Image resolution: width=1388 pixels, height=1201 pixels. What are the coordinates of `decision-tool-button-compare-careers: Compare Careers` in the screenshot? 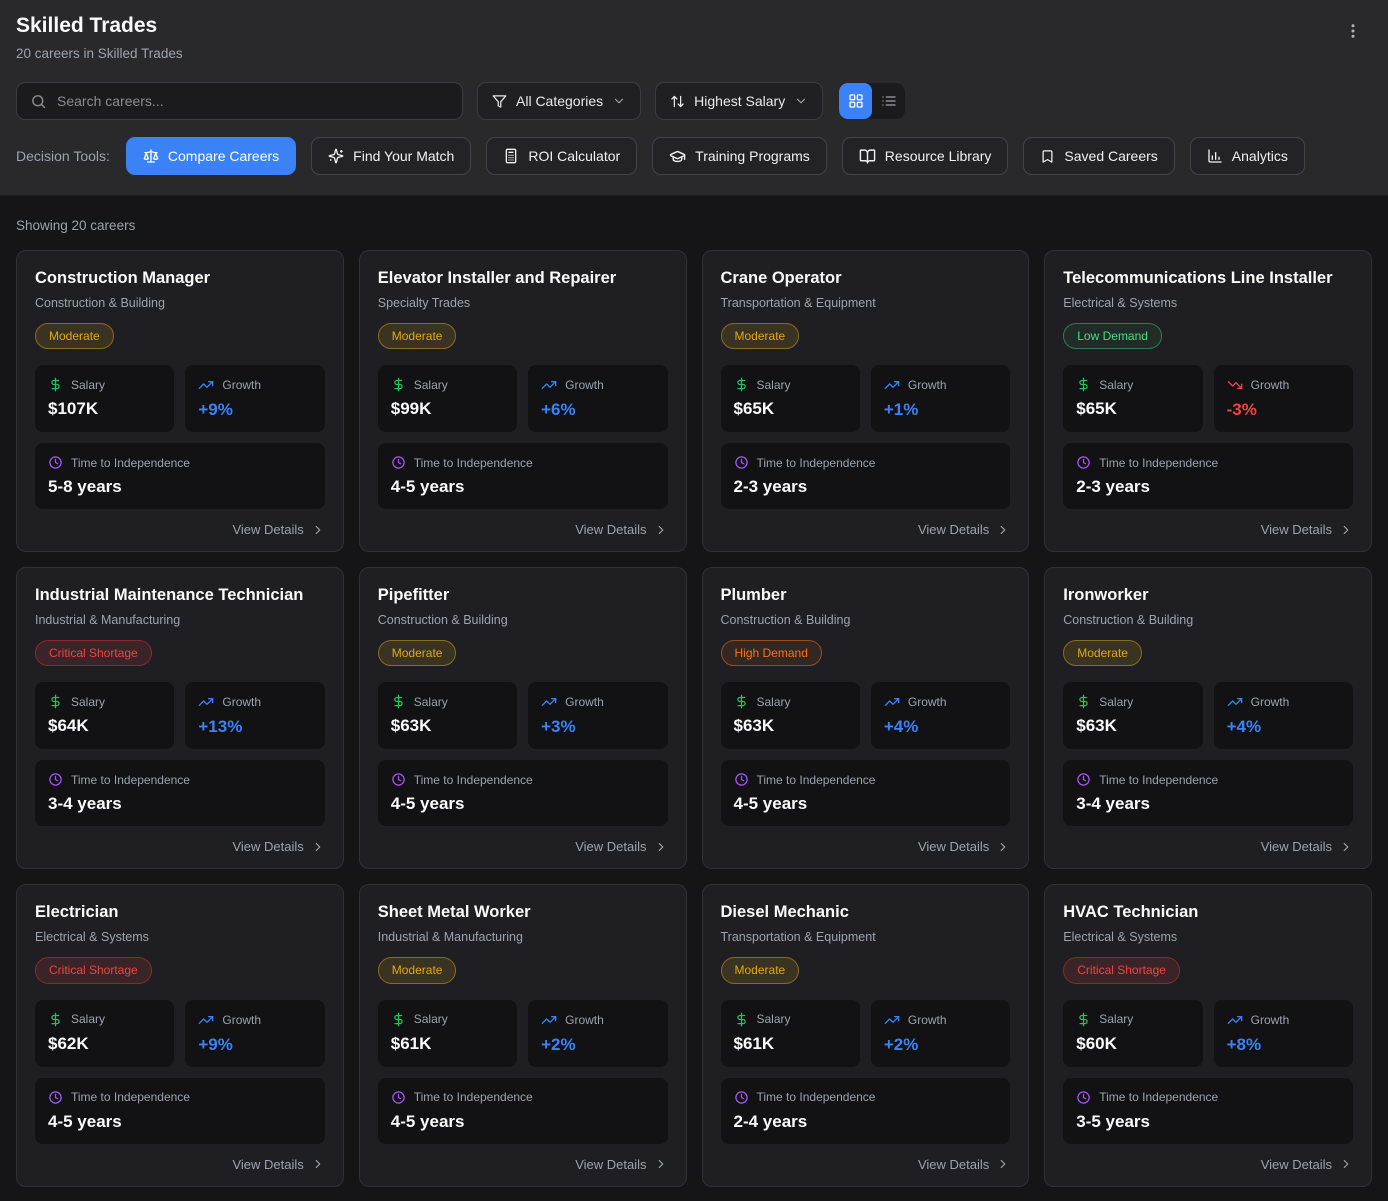 It's located at (211, 156).